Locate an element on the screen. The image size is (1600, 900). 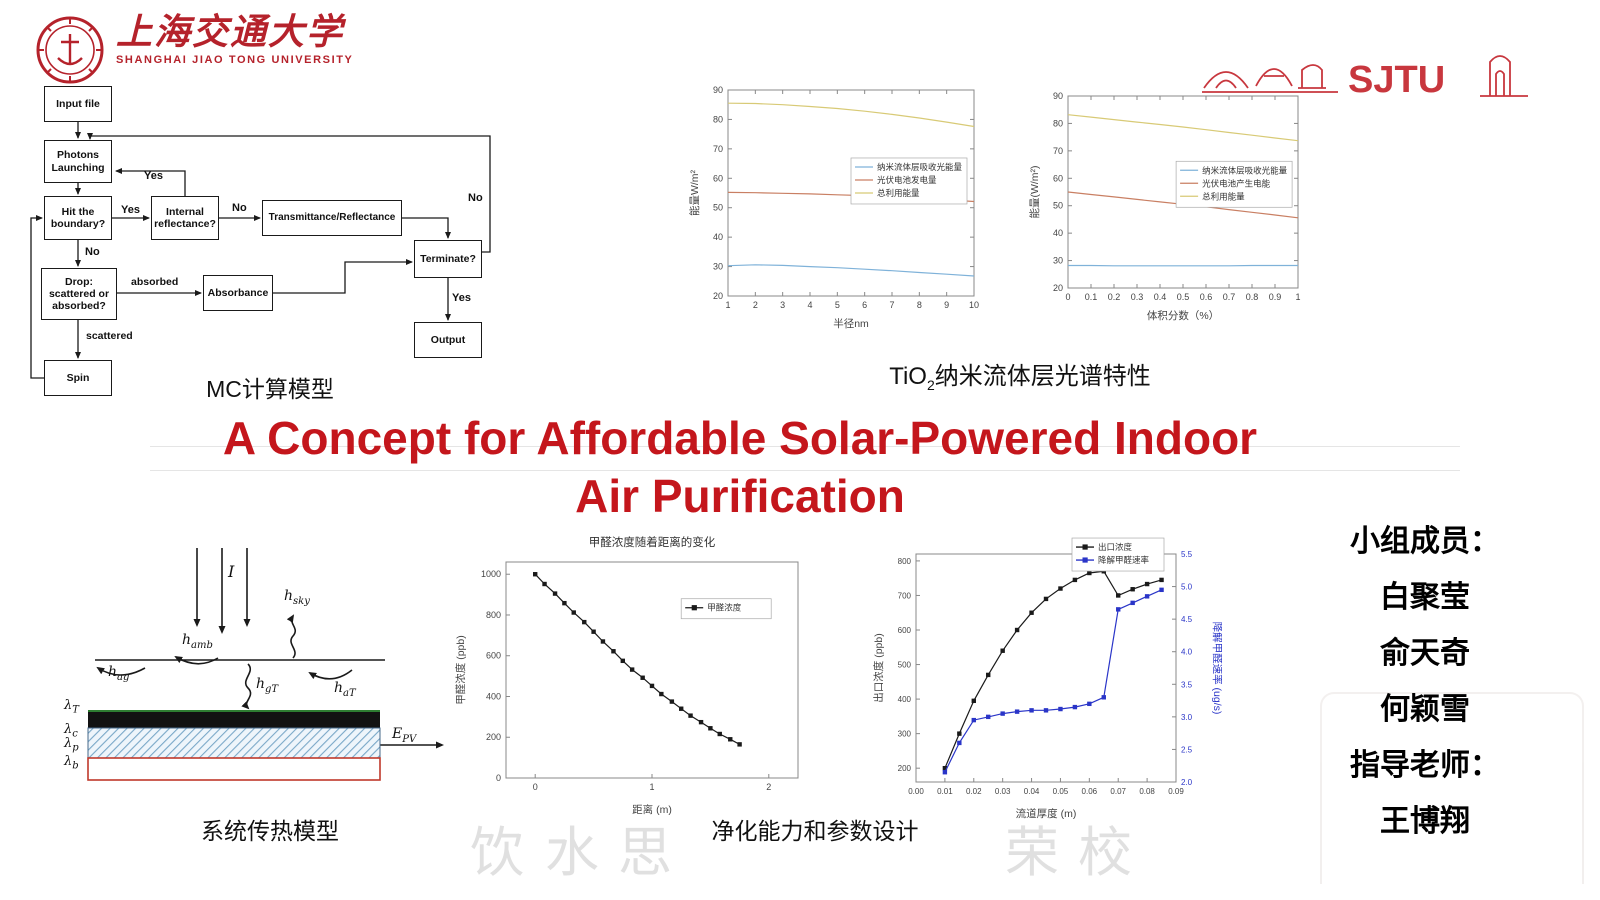
svg-text: 300 is located at coordinates (905, 734).